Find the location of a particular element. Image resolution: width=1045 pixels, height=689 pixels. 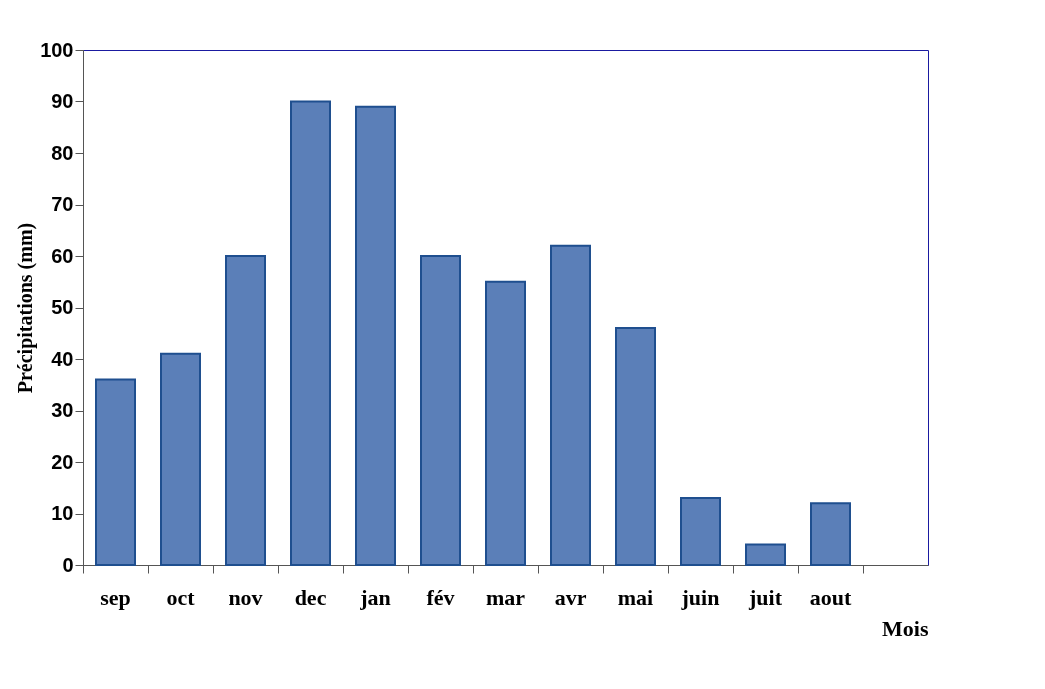

y-tick-label: 0 is located at coordinates (68, 564).